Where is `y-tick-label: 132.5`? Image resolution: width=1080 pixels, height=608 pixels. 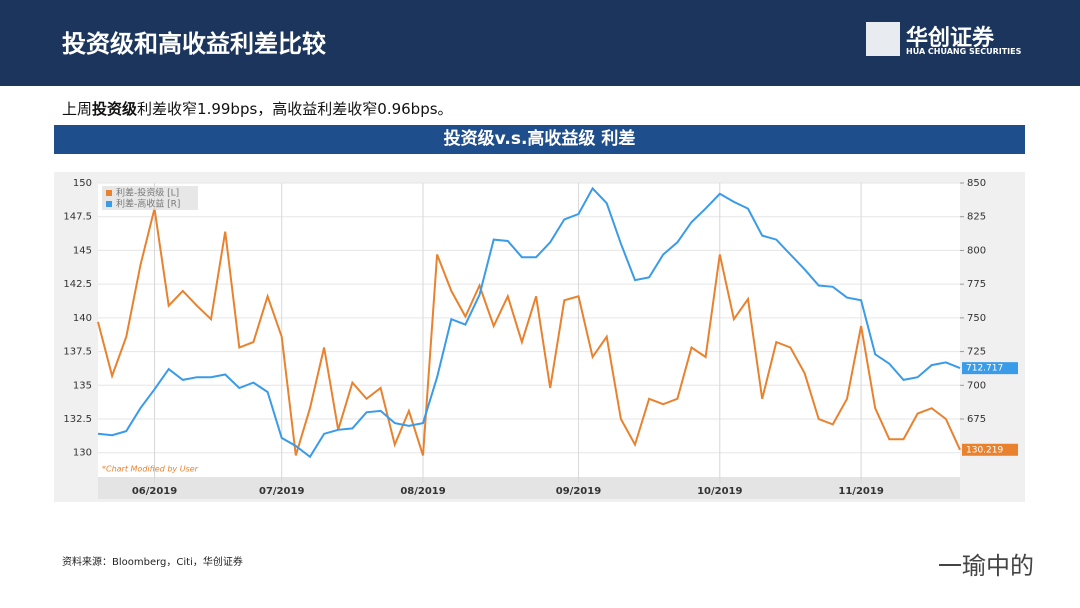 y-tick-label: 132.5 is located at coordinates (77, 419).